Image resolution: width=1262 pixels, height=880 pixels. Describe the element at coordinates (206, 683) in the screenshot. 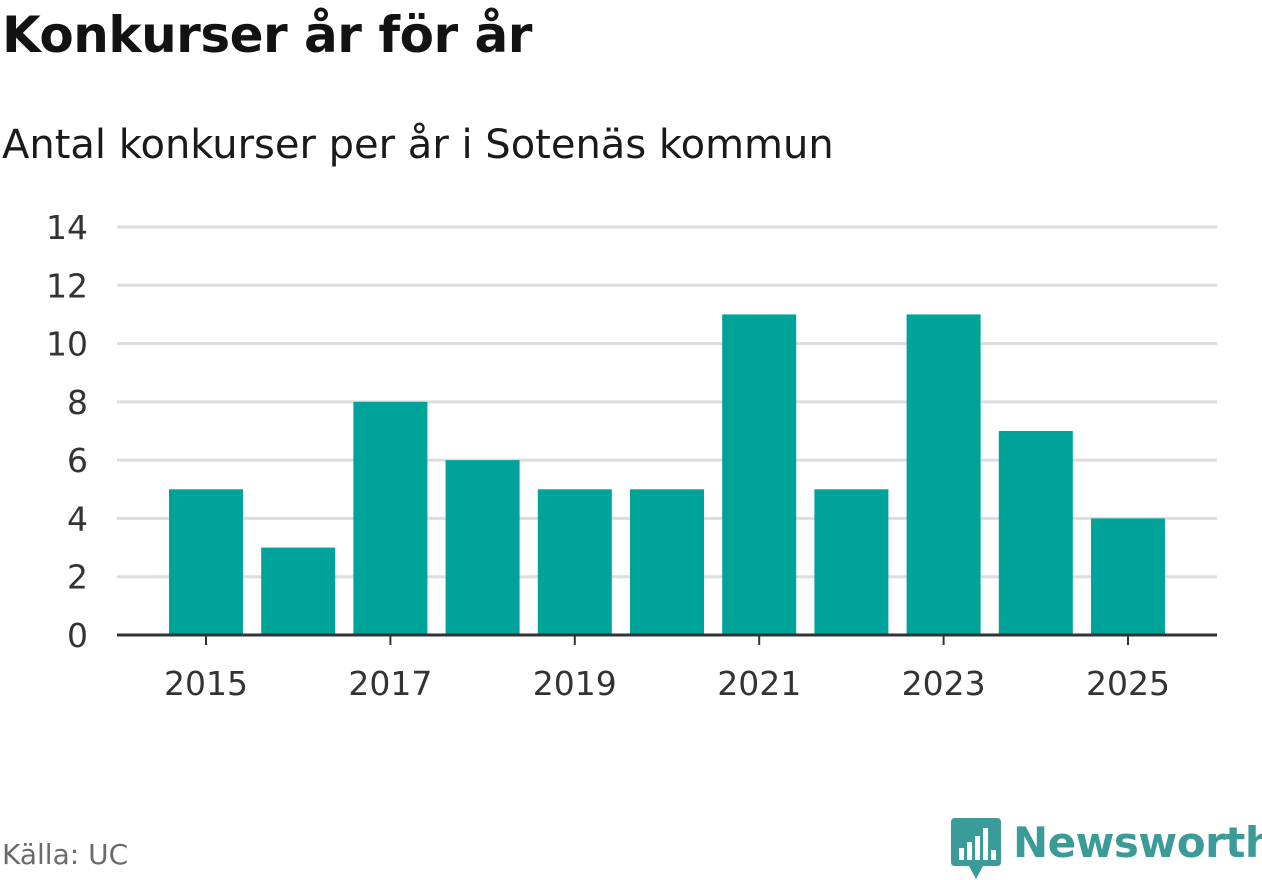

I see `x-tick-label-2015: 2015` at that location.